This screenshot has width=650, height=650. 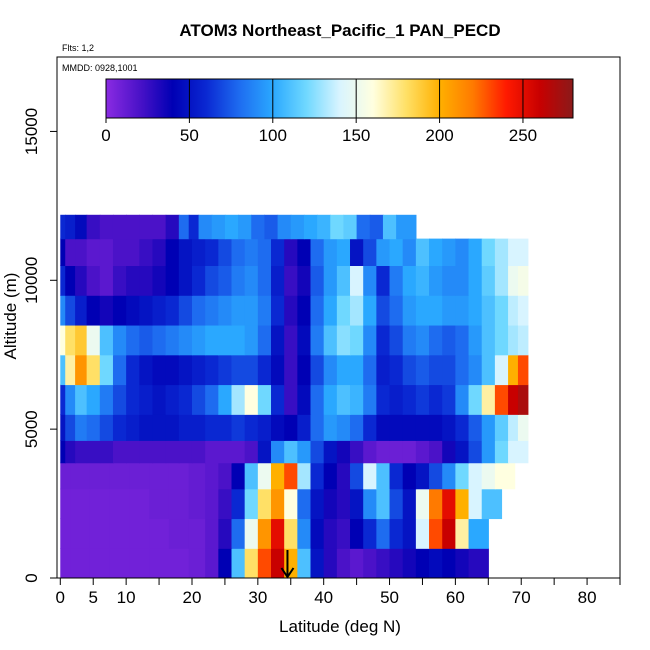 What do you see at coordinates (439, 135) in the screenshot?
I see `colorbar-tick-label: 200` at bounding box center [439, 135].